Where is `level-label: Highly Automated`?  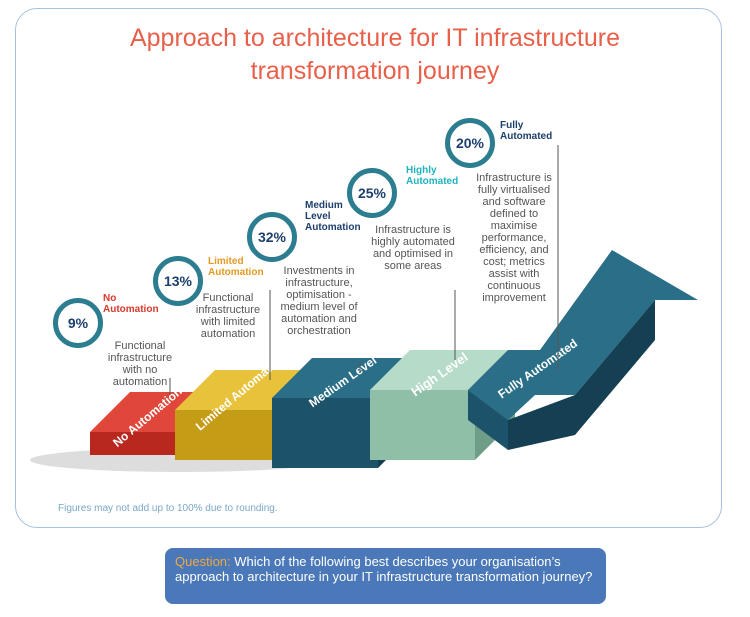
level-label: Highly Automated is located at coordinates (432, 176).